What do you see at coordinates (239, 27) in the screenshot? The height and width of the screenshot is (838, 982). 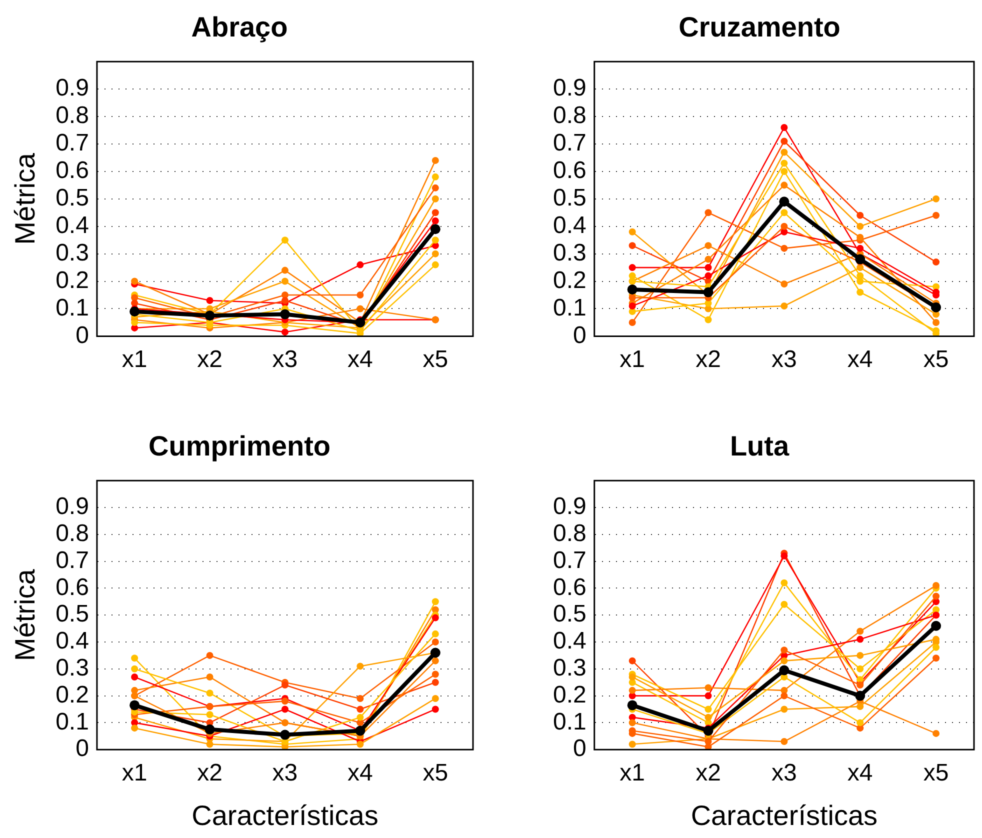 I see `chart-title: Abraço` at bounding box center [239, 27].